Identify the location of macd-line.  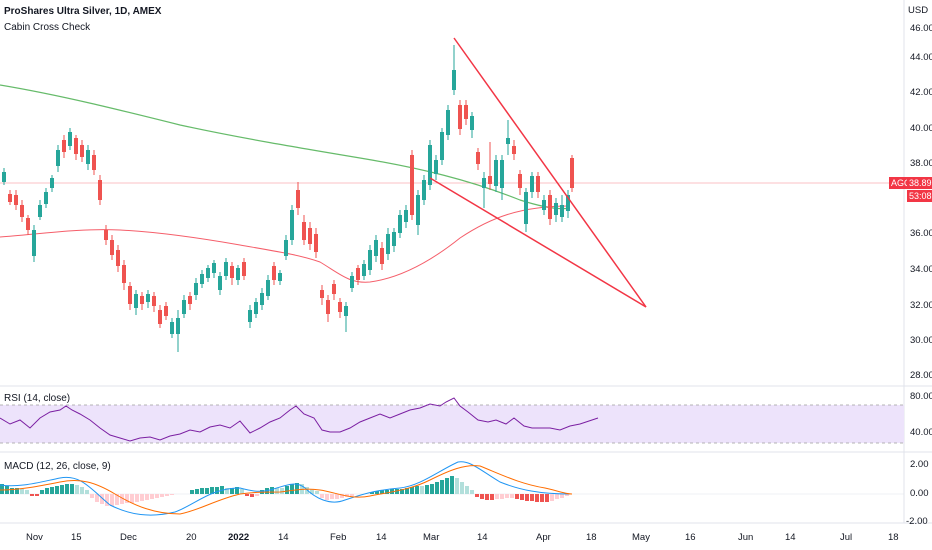
(285, 488).